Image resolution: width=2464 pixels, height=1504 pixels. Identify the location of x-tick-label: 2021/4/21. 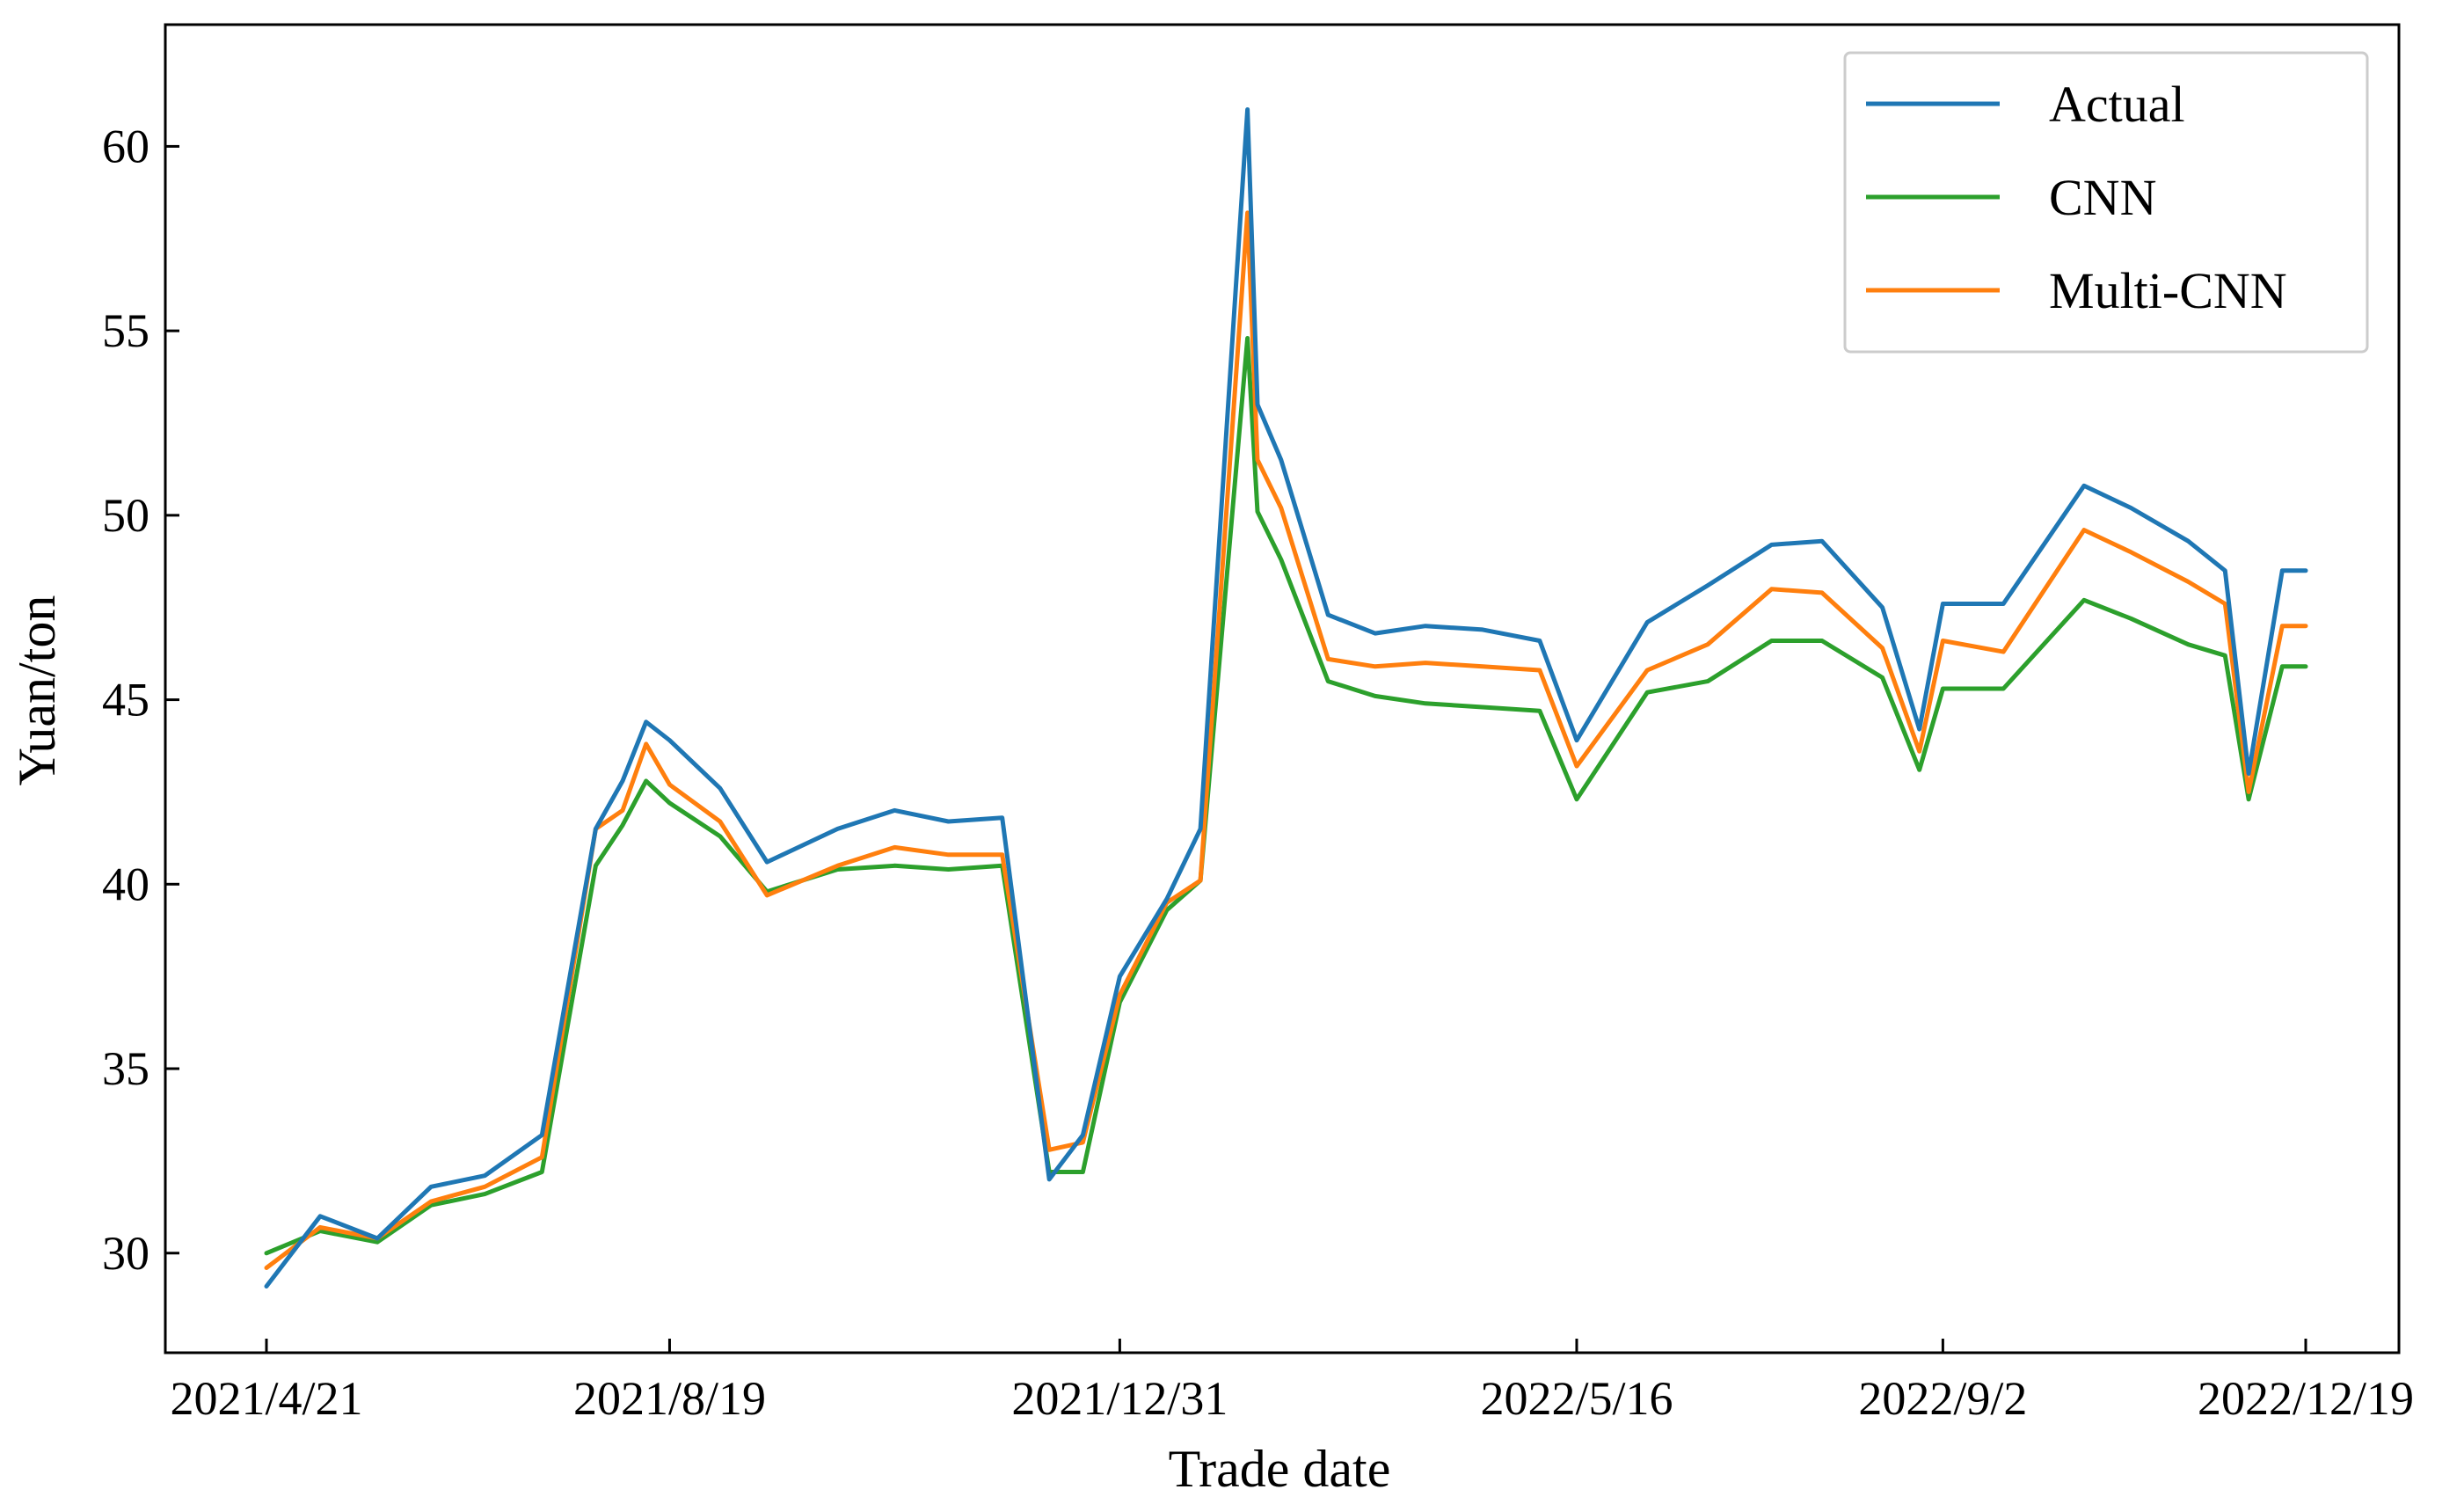
(266, 1398).